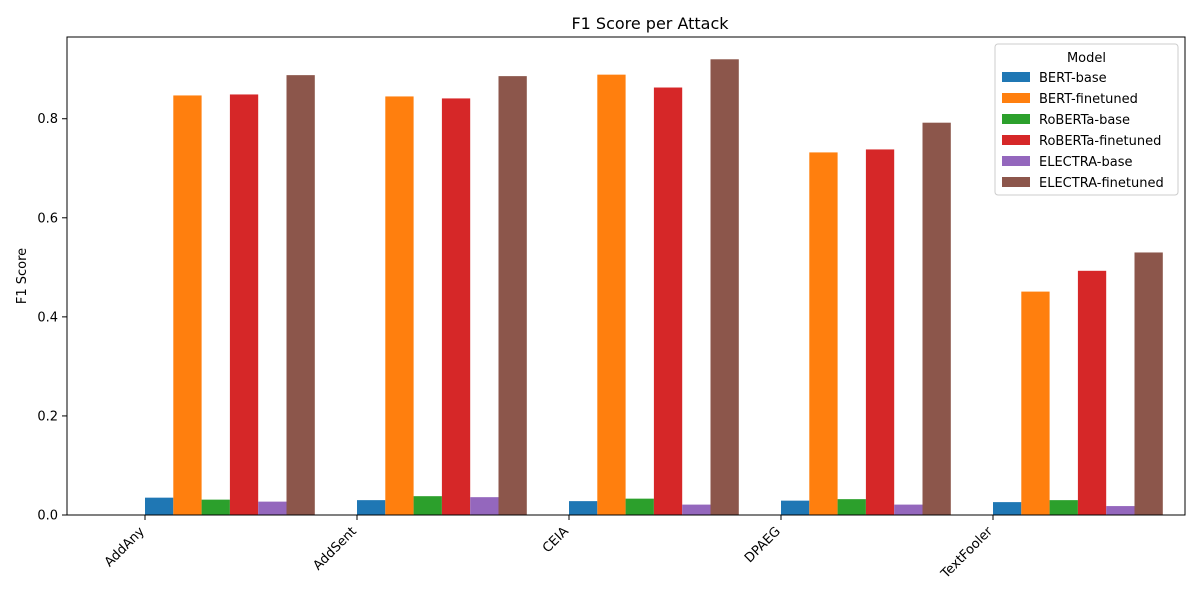 The width and height of the screenshot is (1200, 600). What do you see at coordinates (696, 509) in the screenshot?
I see `bar-electra-base-ceia` at bounding box center [696, 509].